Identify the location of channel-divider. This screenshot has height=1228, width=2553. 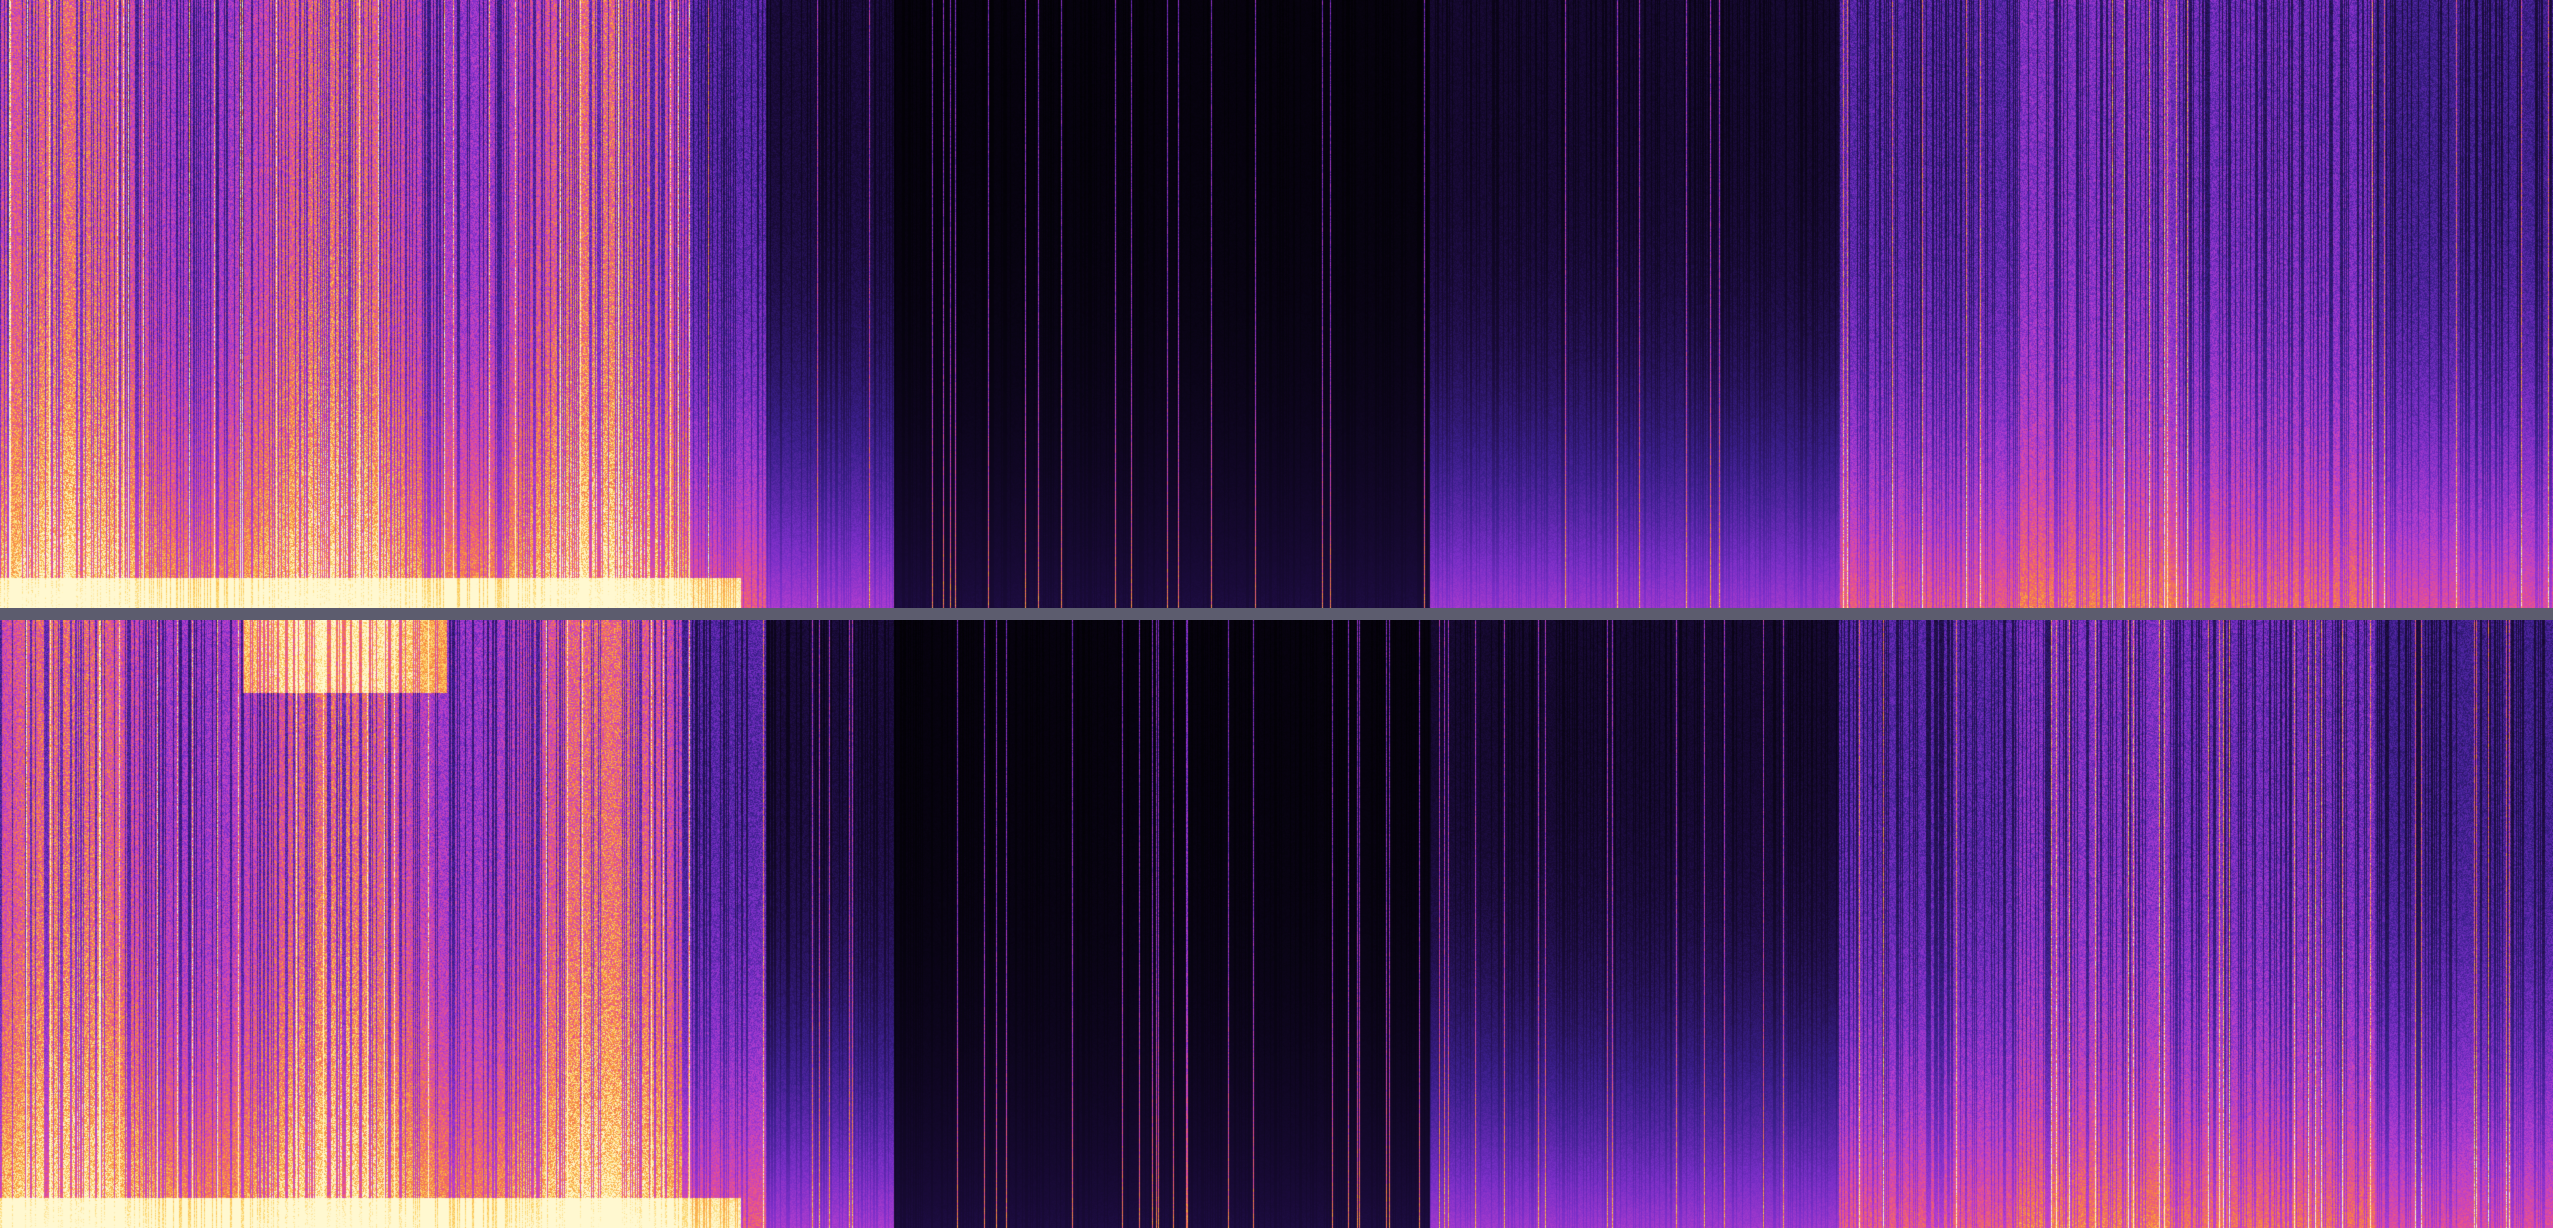
(1276, 614).